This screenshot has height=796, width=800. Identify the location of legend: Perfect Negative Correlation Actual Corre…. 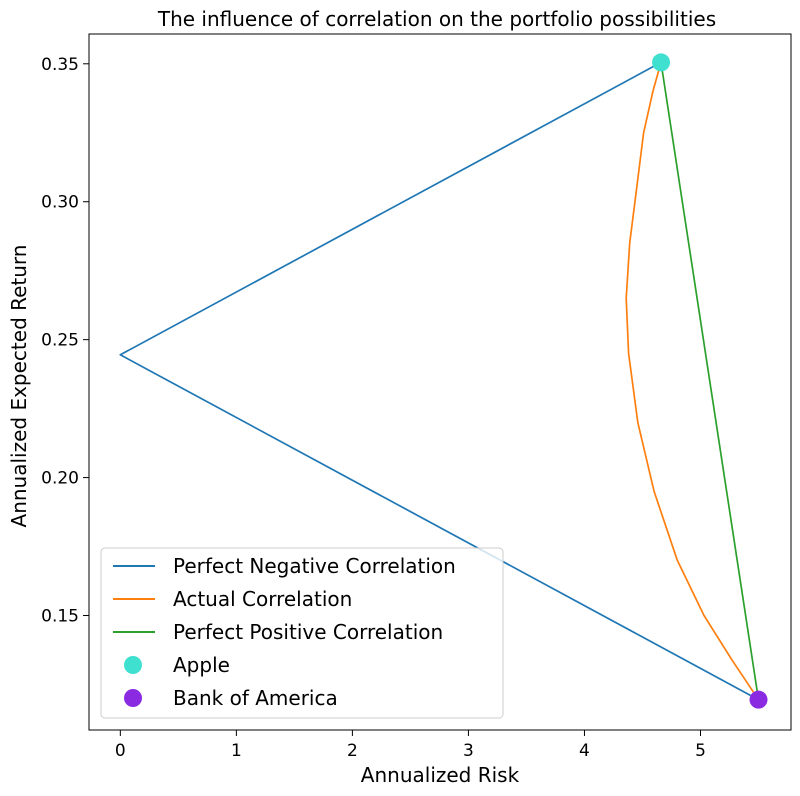
(302, 633).